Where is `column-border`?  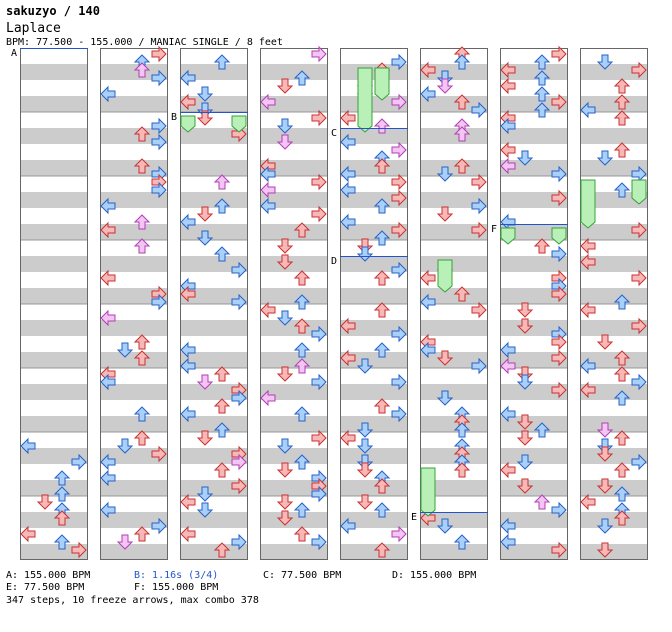
column-border is located at coordinates (534, 304).